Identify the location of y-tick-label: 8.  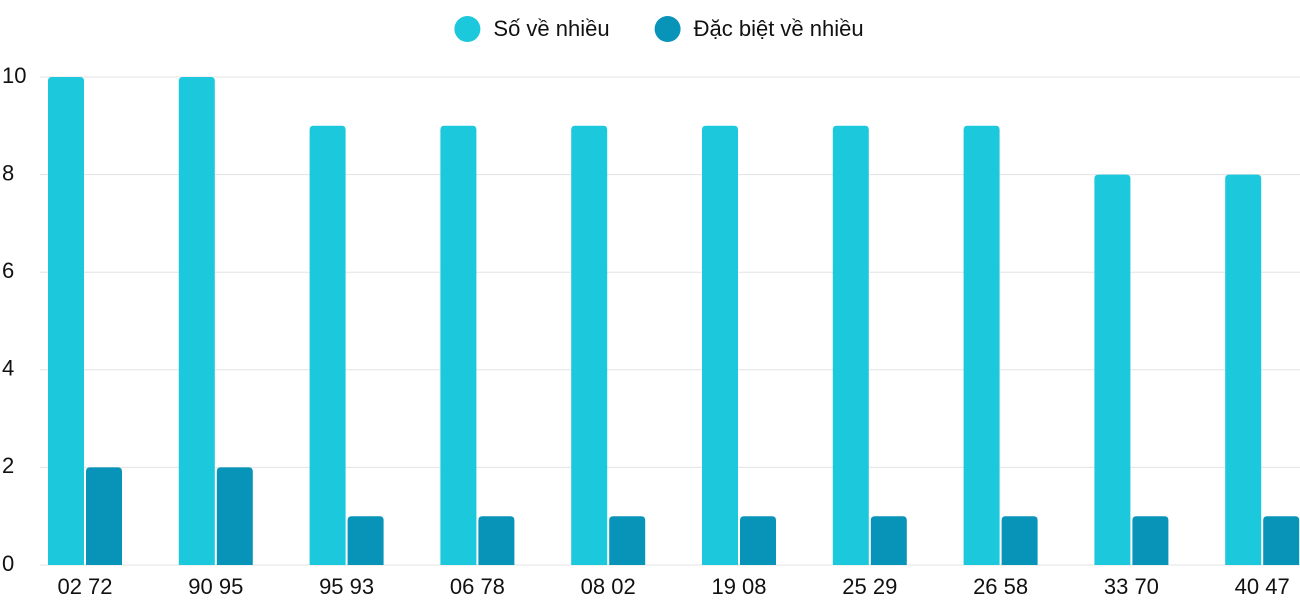
(8, 172).